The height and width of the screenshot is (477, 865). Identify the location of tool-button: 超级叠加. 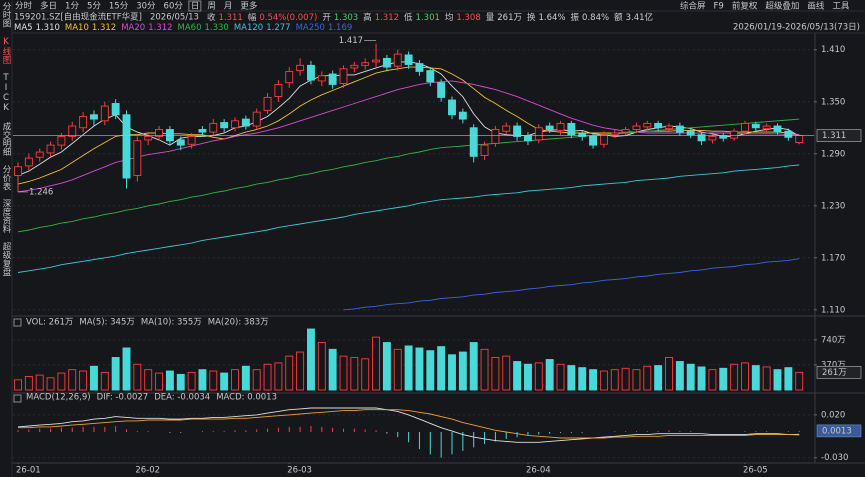
(782, 6).